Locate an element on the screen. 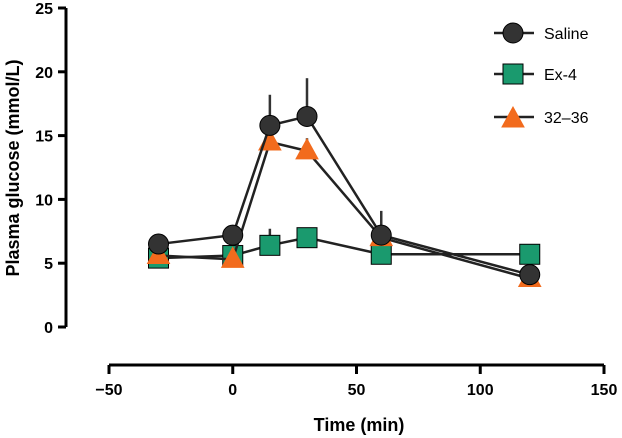 The image size is (622, 438). legend-item: Ex-4 is located at coordinates (535, 74).